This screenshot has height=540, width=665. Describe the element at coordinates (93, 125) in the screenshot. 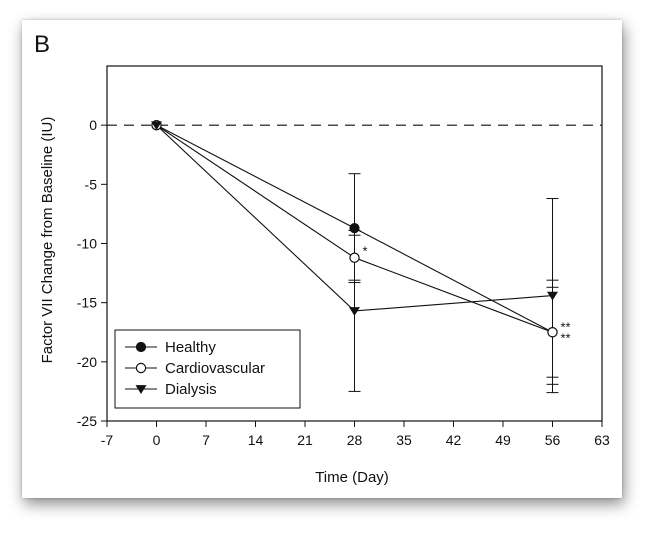

I see `y-tick-label: 0` at that location.